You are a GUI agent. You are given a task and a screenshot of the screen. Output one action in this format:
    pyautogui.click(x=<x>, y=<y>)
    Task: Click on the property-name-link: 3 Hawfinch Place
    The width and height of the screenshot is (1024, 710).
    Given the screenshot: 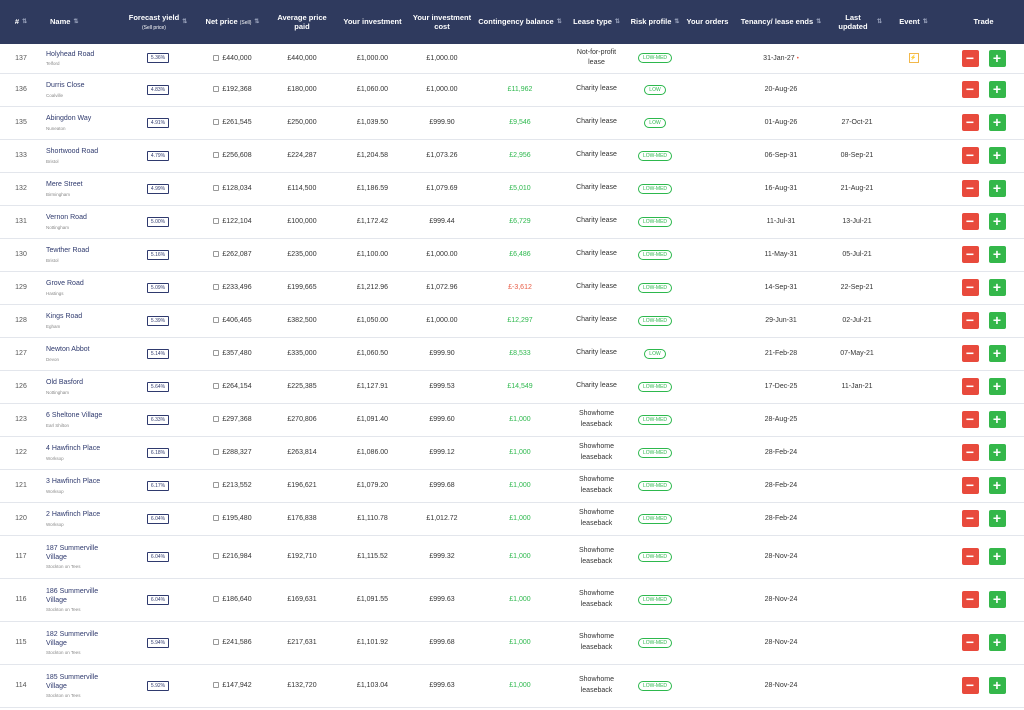 What is the action you would take?
    pyautogui.click(x=73, y=482)
    